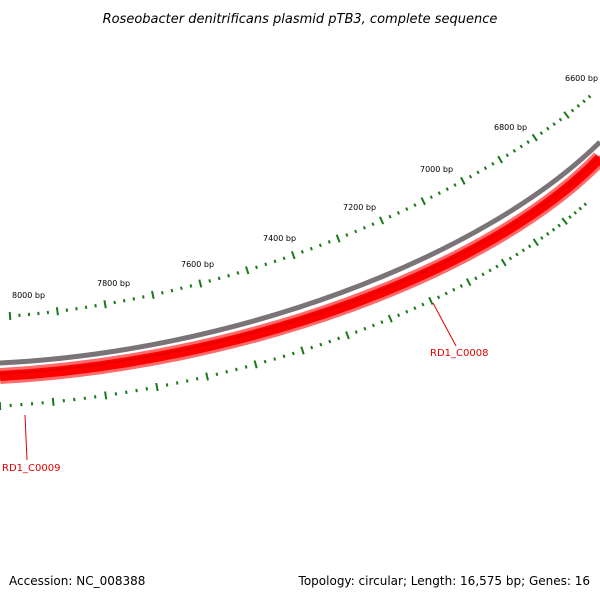 The width and height of the screenshot is (600, 600). What do you see at coordinates (581, 78) in the screenshot?
I see `scale-label-6600: 6600 bp` at bounding box center [581, 78].